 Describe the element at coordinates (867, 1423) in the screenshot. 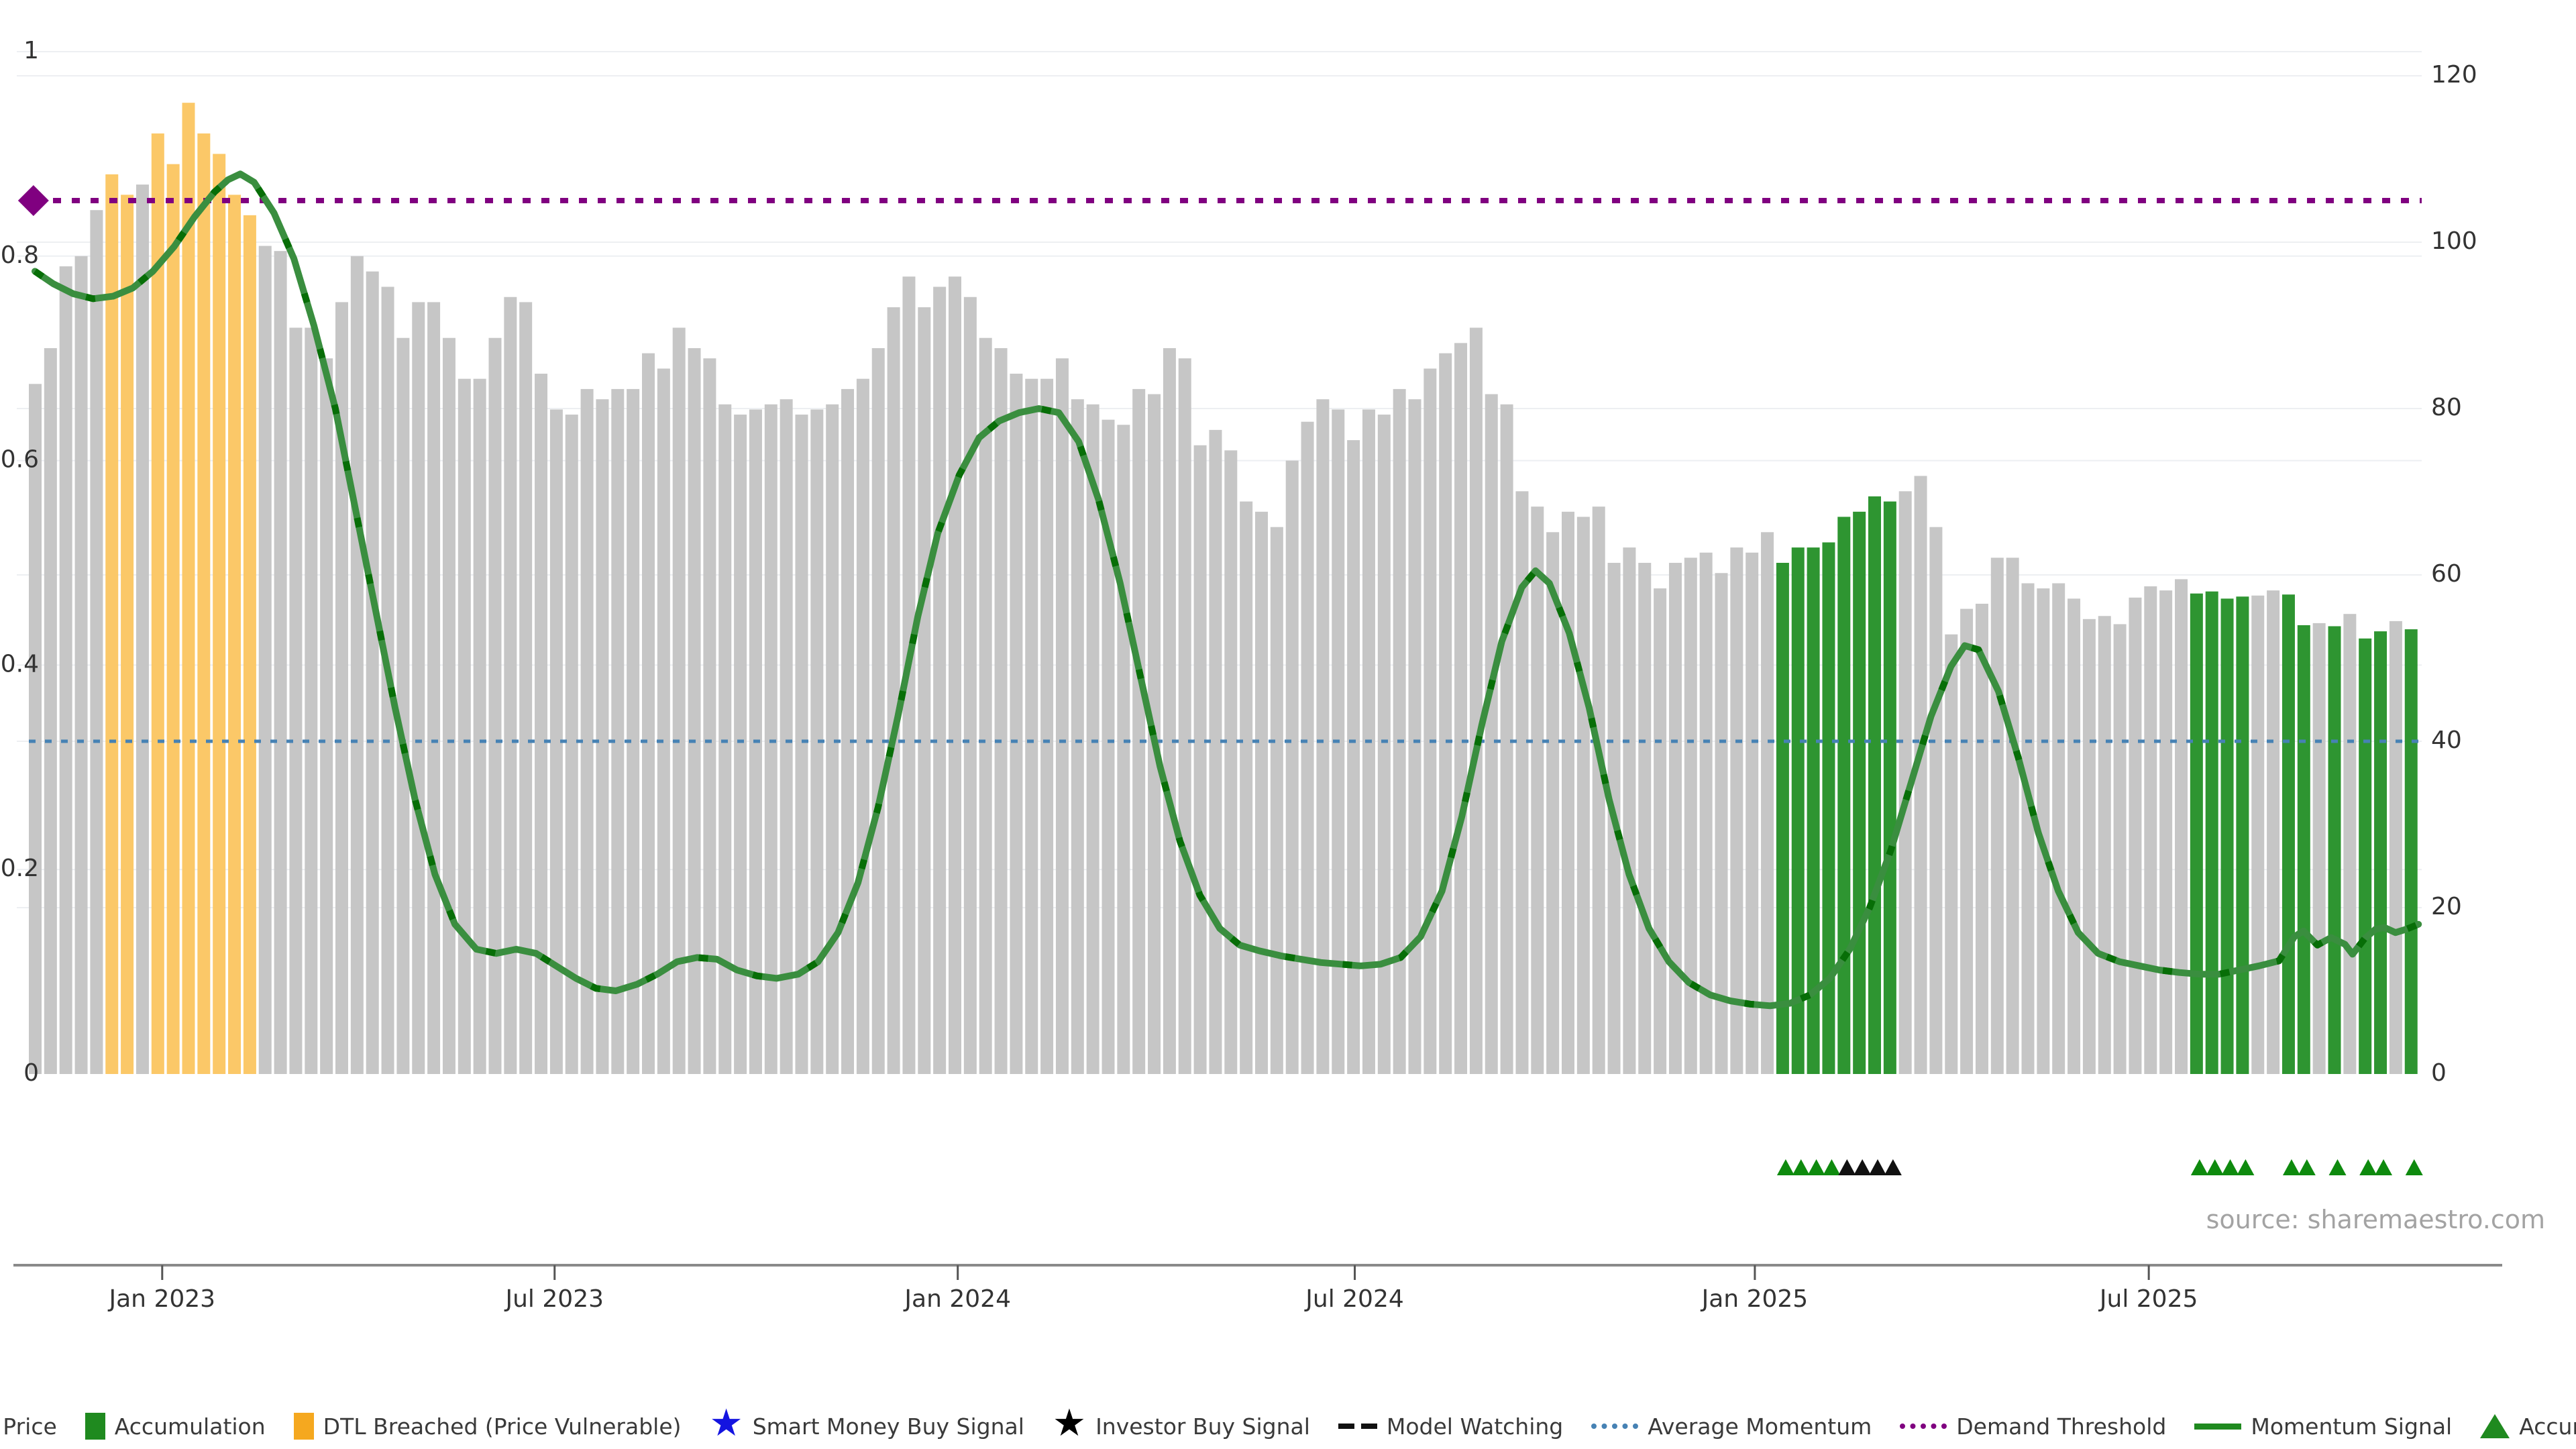

I see `legend-smart-money-buy-signal: ★ Smart Money Buy Signal` at that location.